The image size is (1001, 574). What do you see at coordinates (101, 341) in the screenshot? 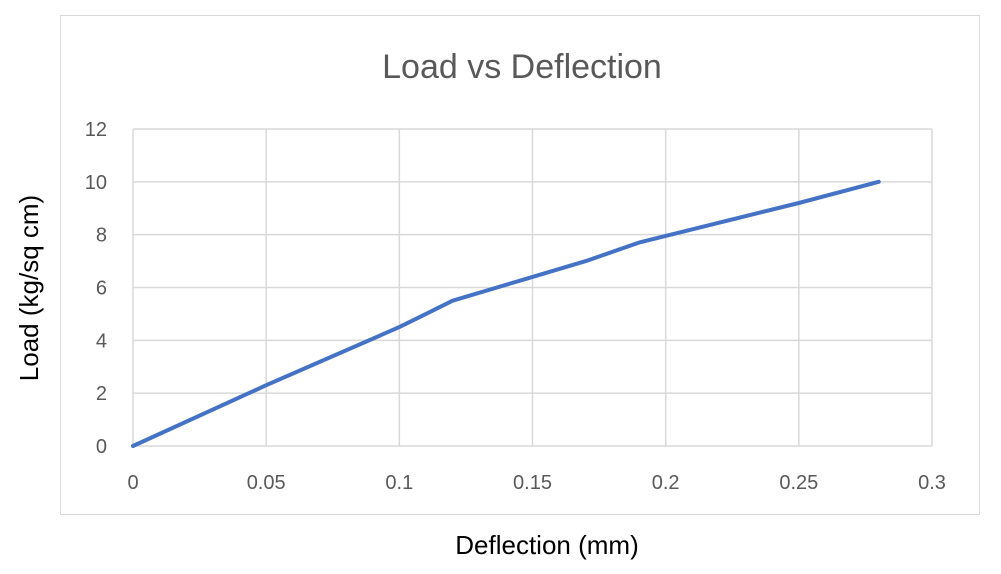
I see `y-tick-label: 4` at bounding box center [101, 341].